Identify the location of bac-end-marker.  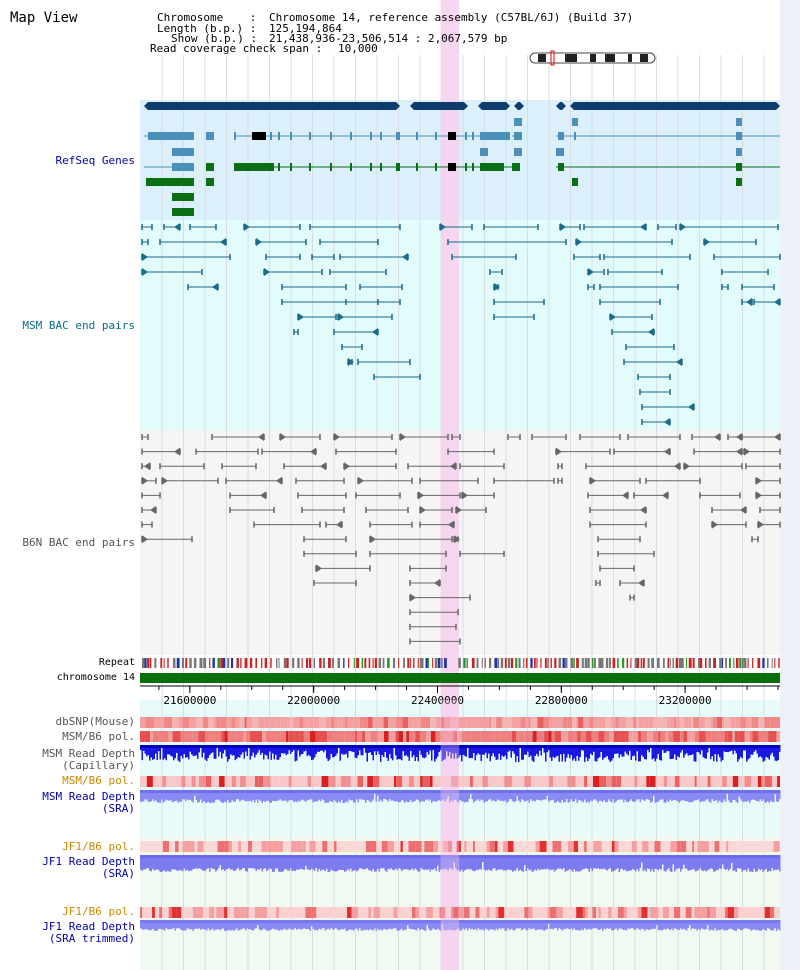
(717, 437).